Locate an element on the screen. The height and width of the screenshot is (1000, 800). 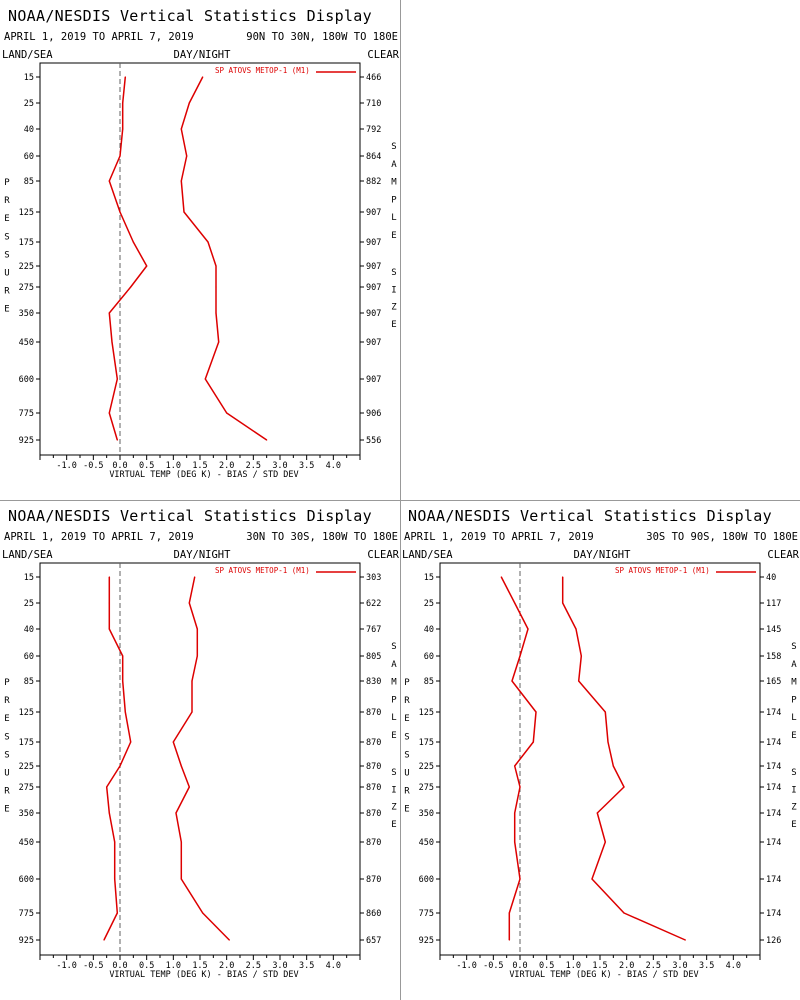
pressure-level-label: 125 is located at coordinates (26, 213).